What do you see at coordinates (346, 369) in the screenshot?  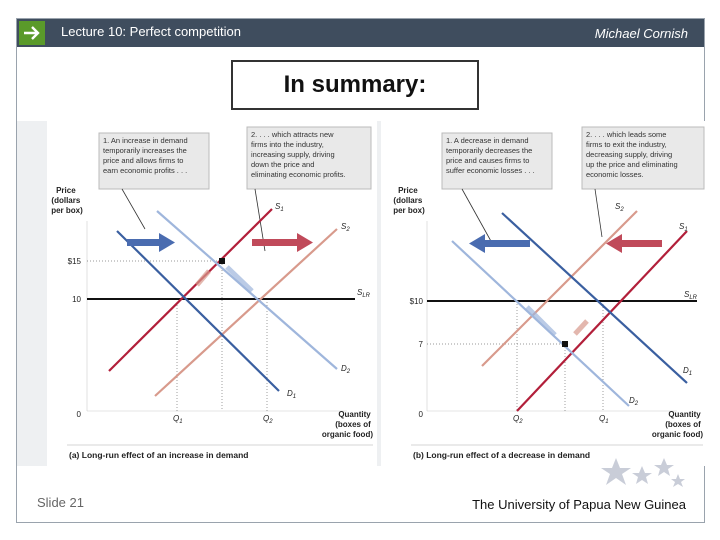 I see `panel-a-d2-label: D2` at bounding box center [346, 369].